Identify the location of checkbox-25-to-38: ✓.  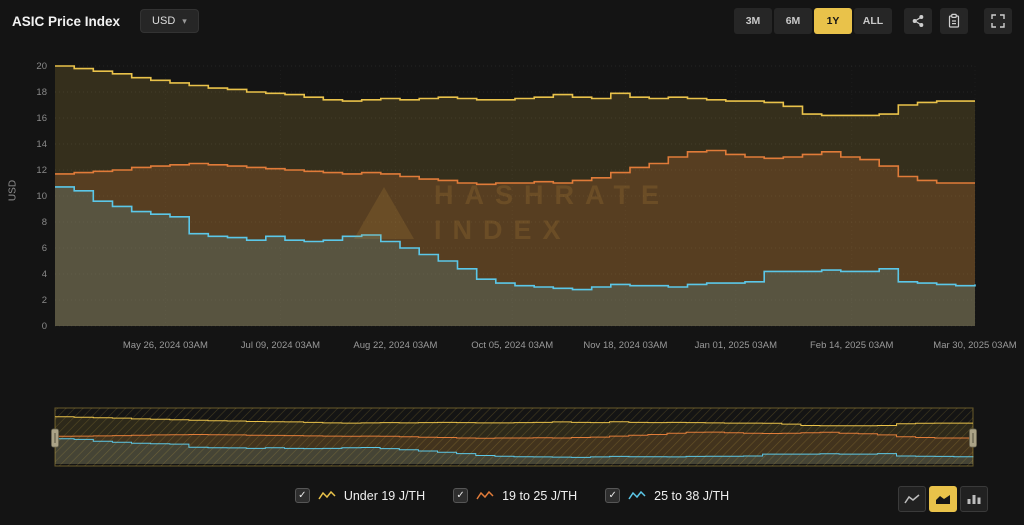
(613, 495).